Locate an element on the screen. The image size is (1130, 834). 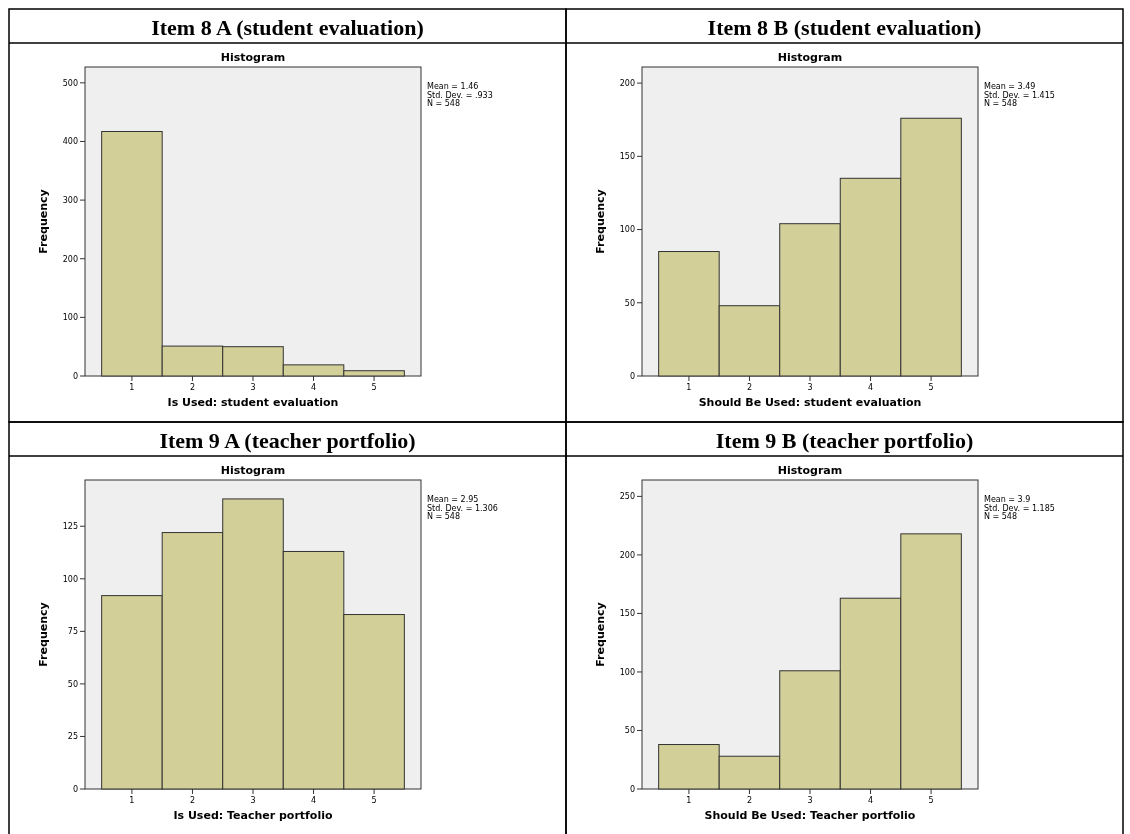
text: Std. Dev. = 1.415 is located at coordinates (1019, 95).